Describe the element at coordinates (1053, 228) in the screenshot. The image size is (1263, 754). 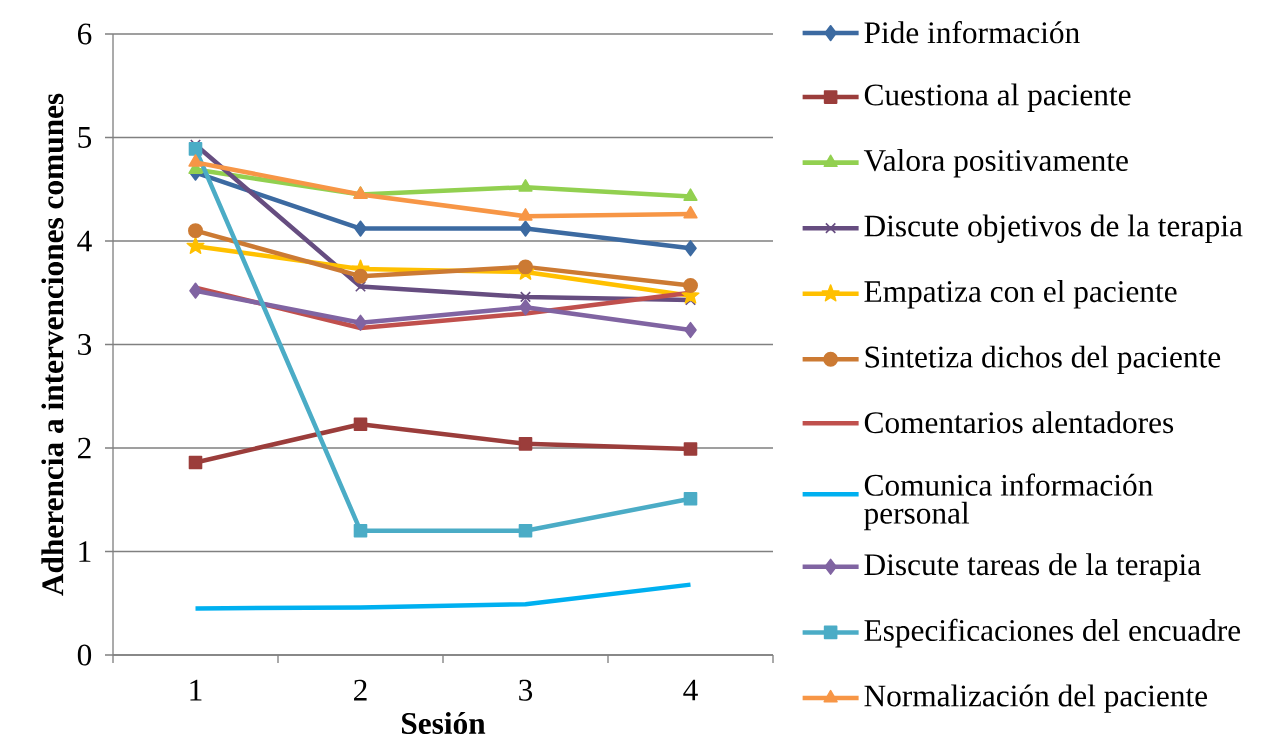
I see `legend-label: Discute objetivos de la terapia` at that location.